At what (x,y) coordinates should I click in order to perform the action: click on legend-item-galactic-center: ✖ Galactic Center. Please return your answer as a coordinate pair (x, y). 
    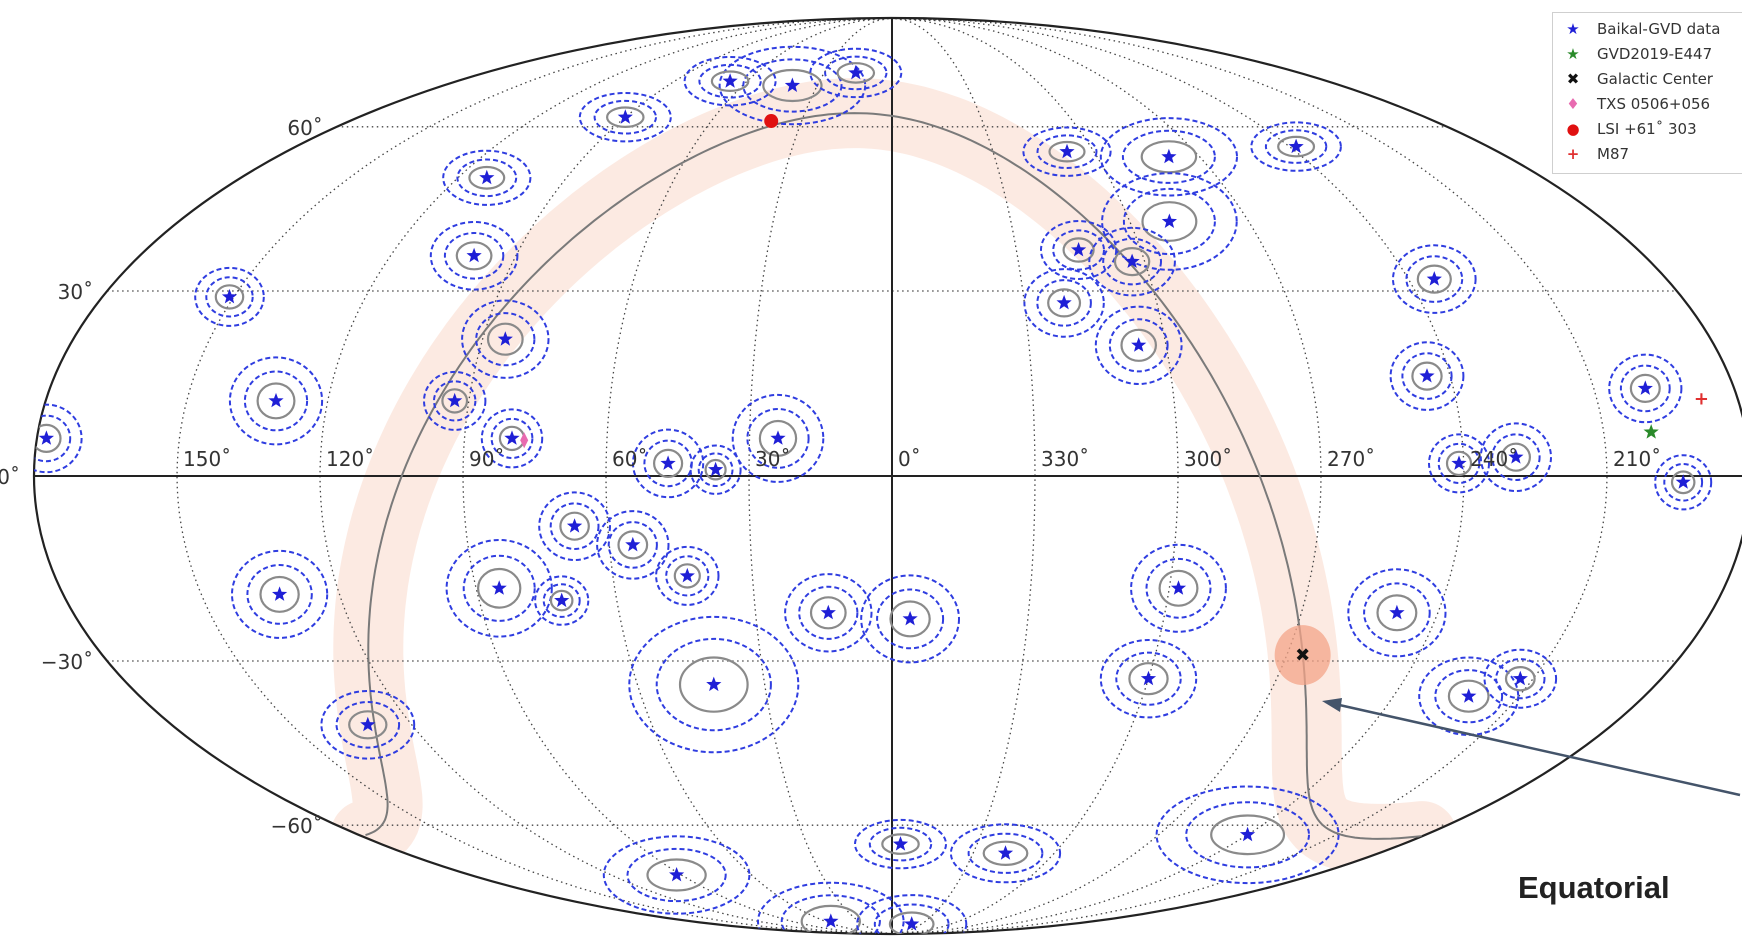
    Looking at the image, I should click on (1638, 79).